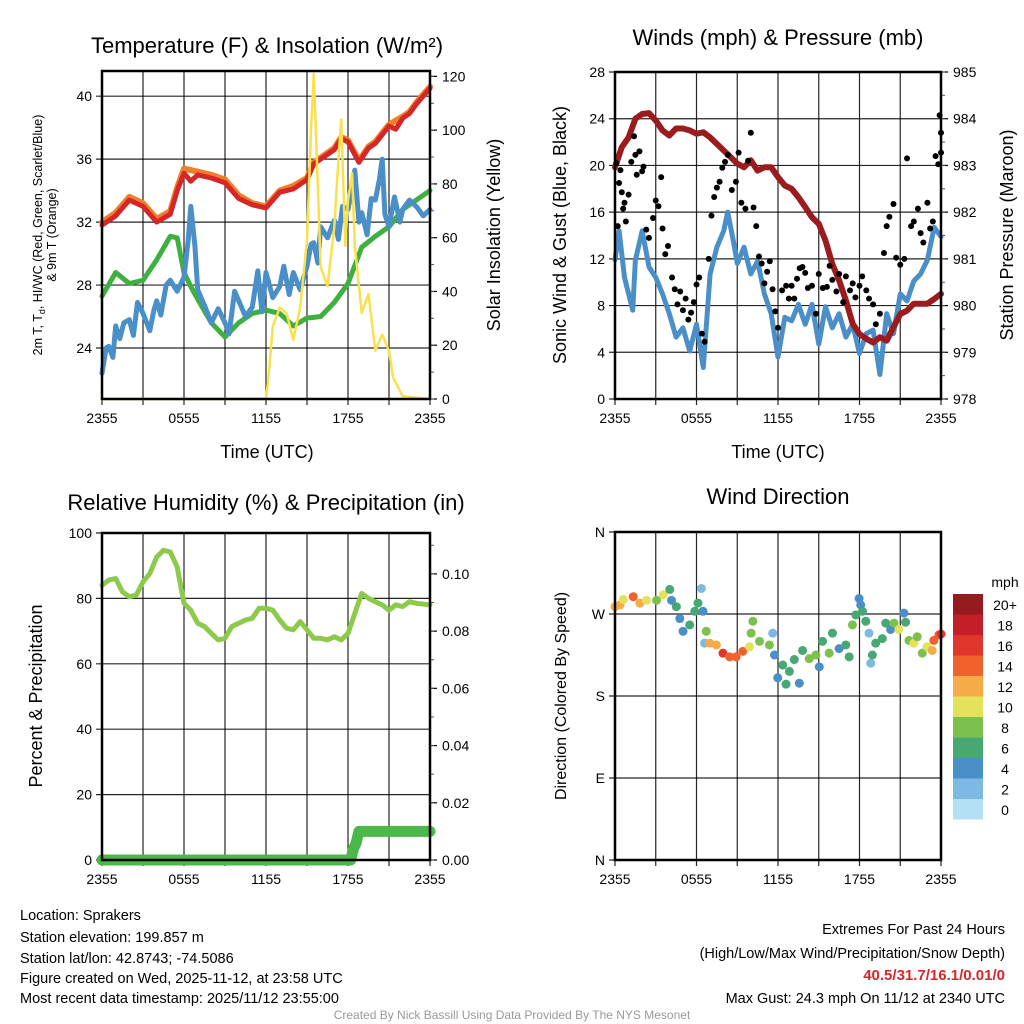  Describe the element at coordinates (450, 184) in the screenshot. I see `y-tick-label-right: 80` at that location.